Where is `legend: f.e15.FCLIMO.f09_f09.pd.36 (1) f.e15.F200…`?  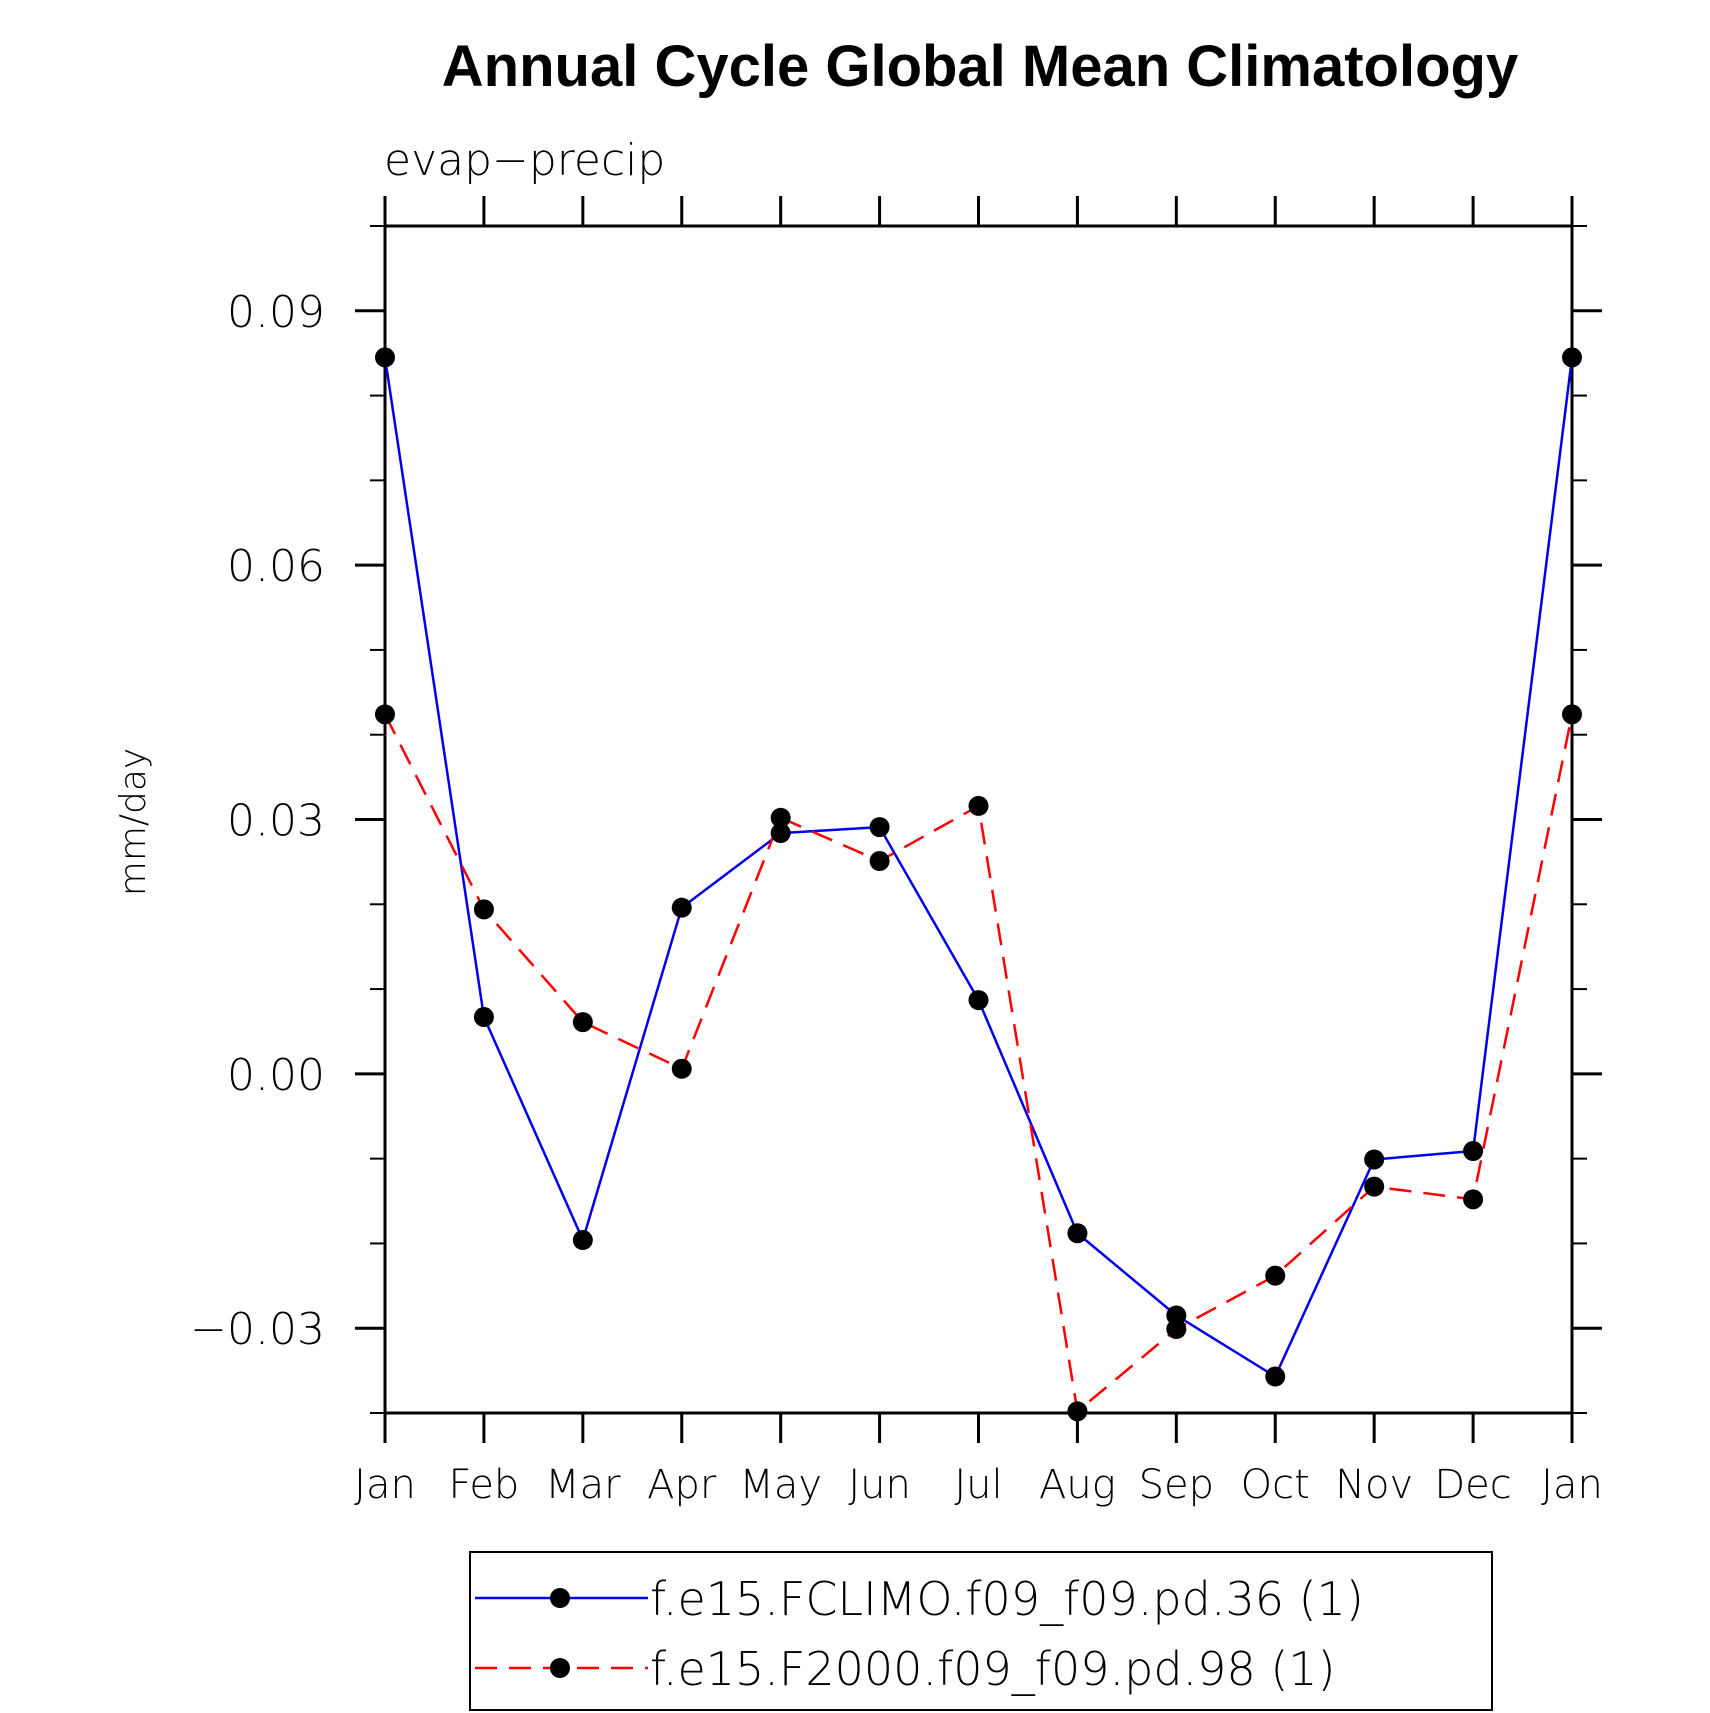
legend: f.e15.FCLIMO.f09_f09.pd.36 (1) f.e15.F200… is located at coordinates (981, 1631).